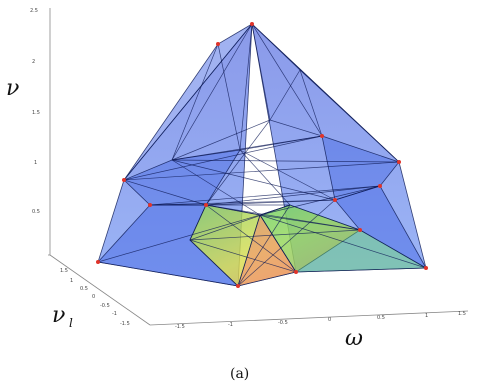 Image resolution: width=487 pixels, height=386 pixels. What do you see at coordinates (35, 163) in the screenshot?
I see `z-tick: 1` at bounding box center [35, 163].